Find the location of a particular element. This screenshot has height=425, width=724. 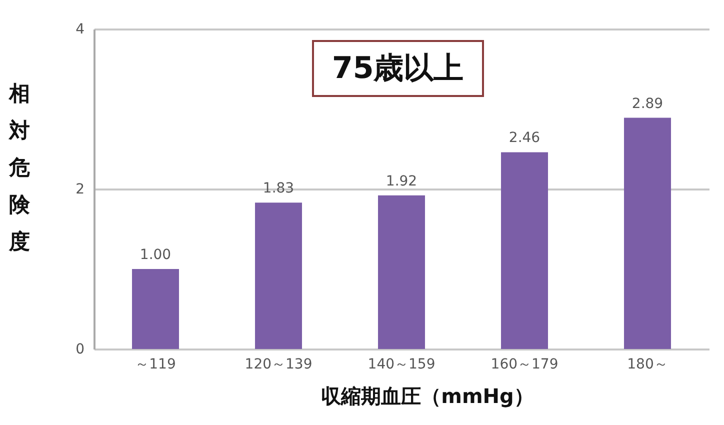

y-tick-label: 4 is located at coordinates (80, 30).